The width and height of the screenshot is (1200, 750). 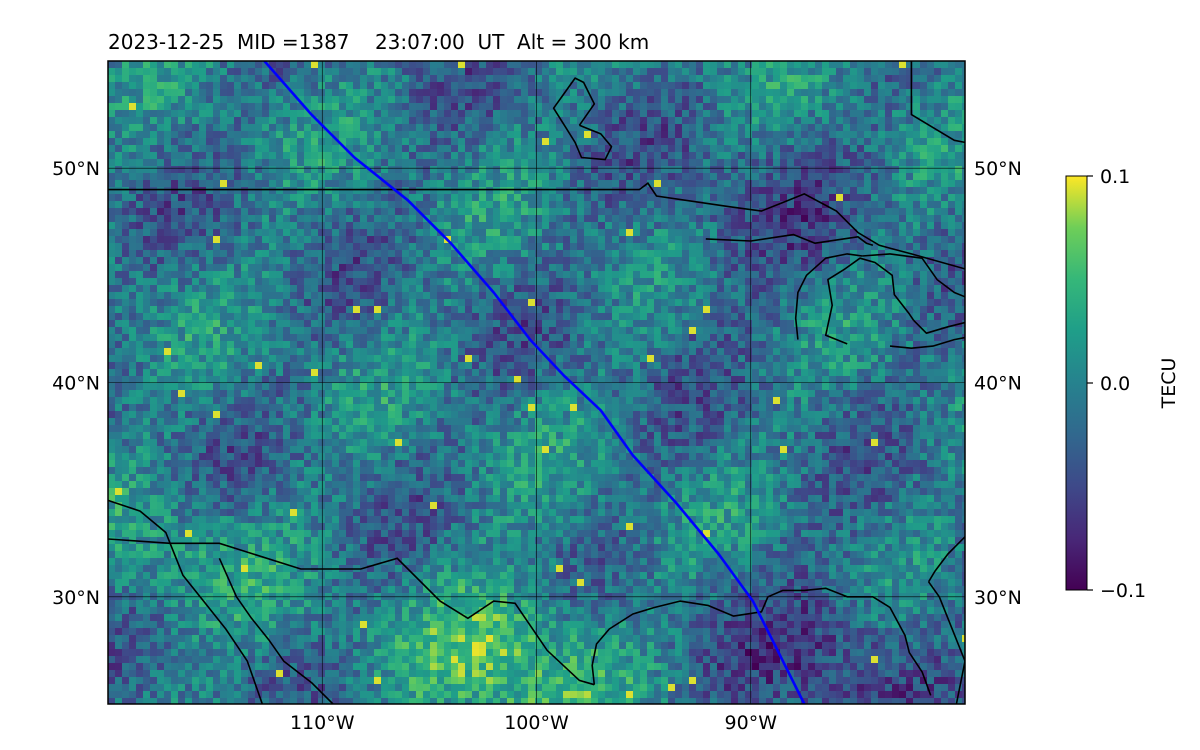 I want to click on us-canada-border, so click(x=536, y=226).